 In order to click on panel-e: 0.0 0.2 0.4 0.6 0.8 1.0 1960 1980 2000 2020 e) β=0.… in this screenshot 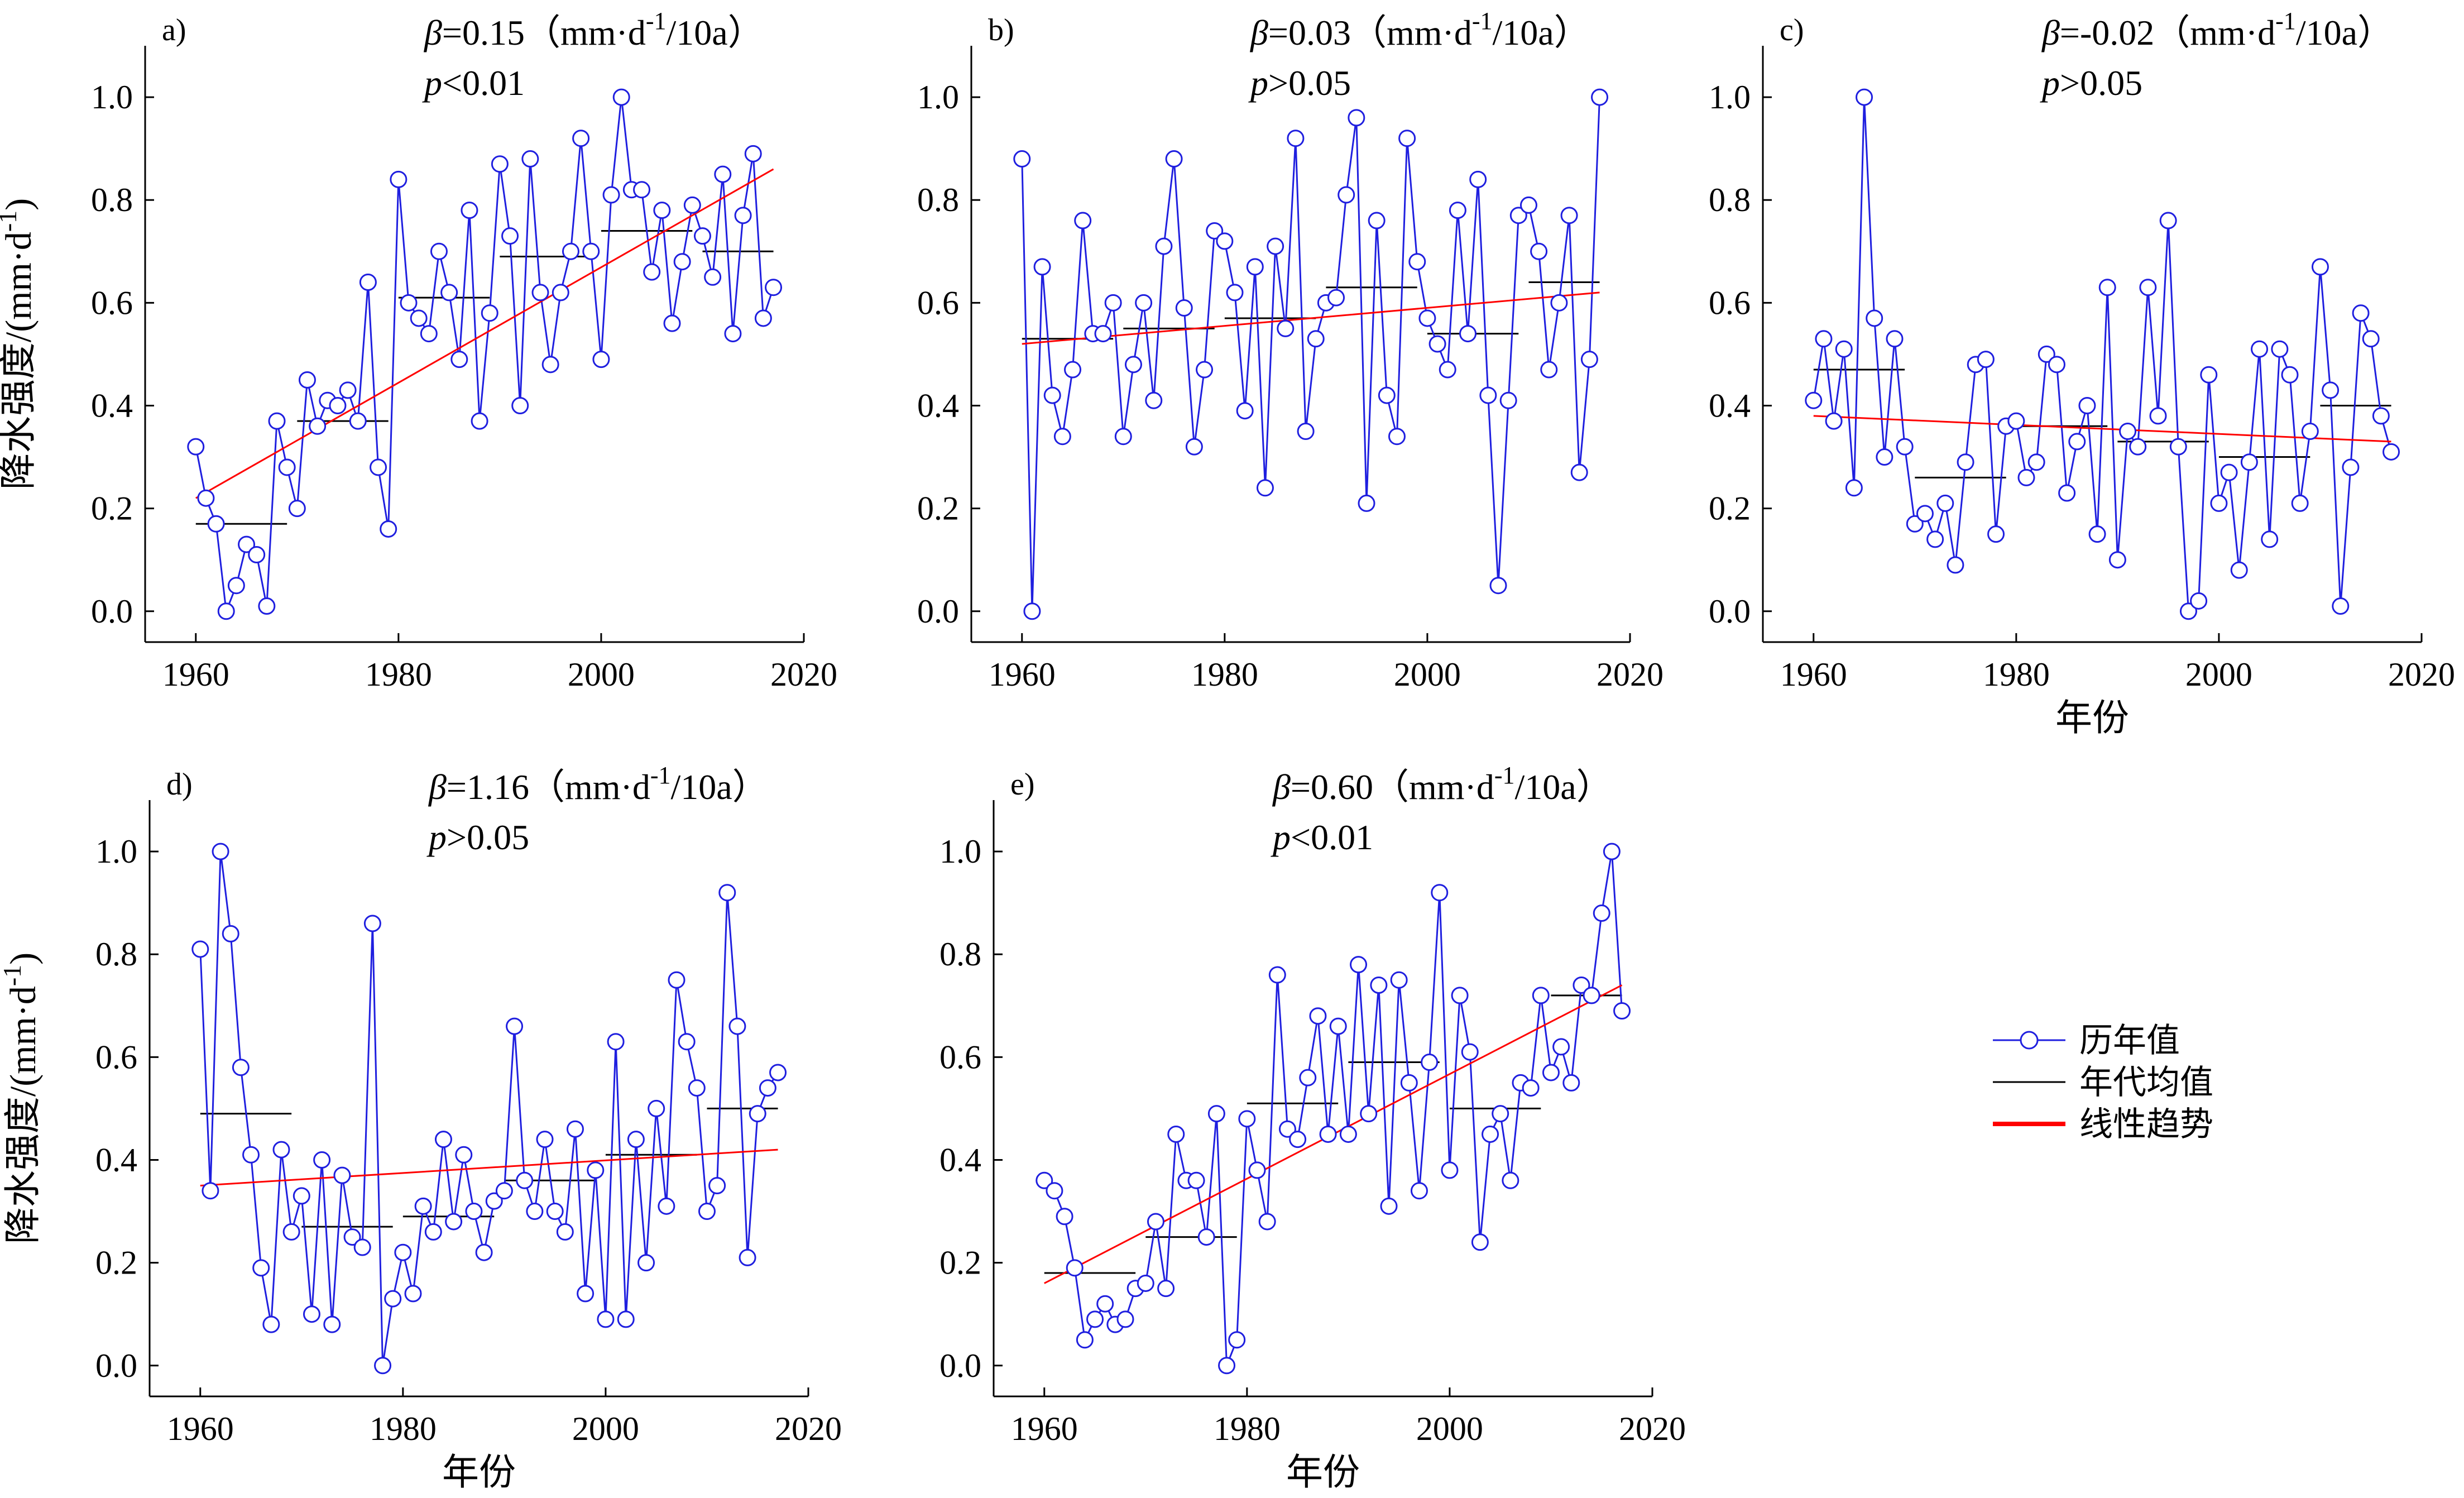, I will do `click(1312, 1127)`.